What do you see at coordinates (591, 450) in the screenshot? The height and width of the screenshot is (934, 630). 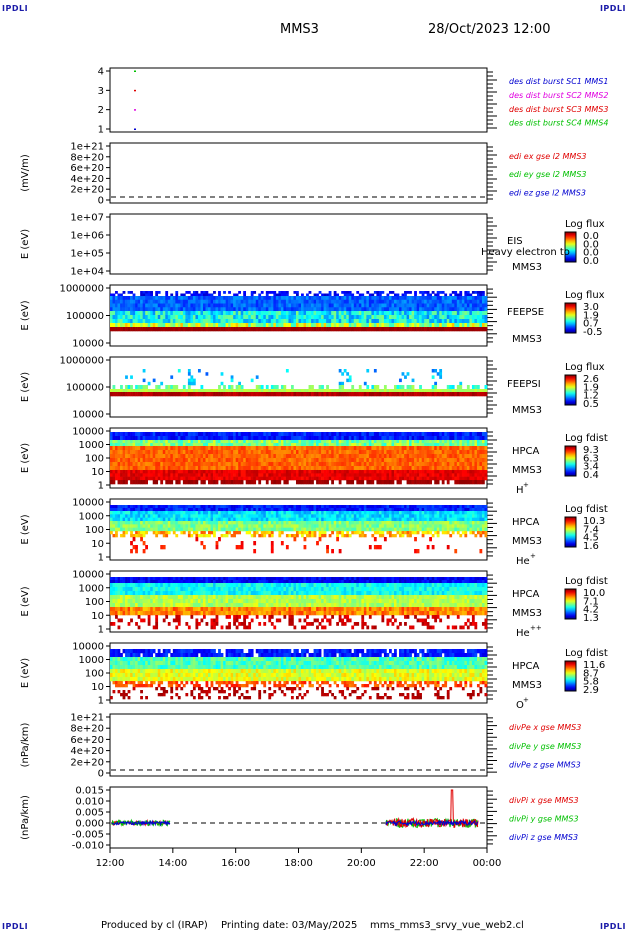 I see `colorbar-tick-hpca_h: 9.3` at bounding box center [591, 450].